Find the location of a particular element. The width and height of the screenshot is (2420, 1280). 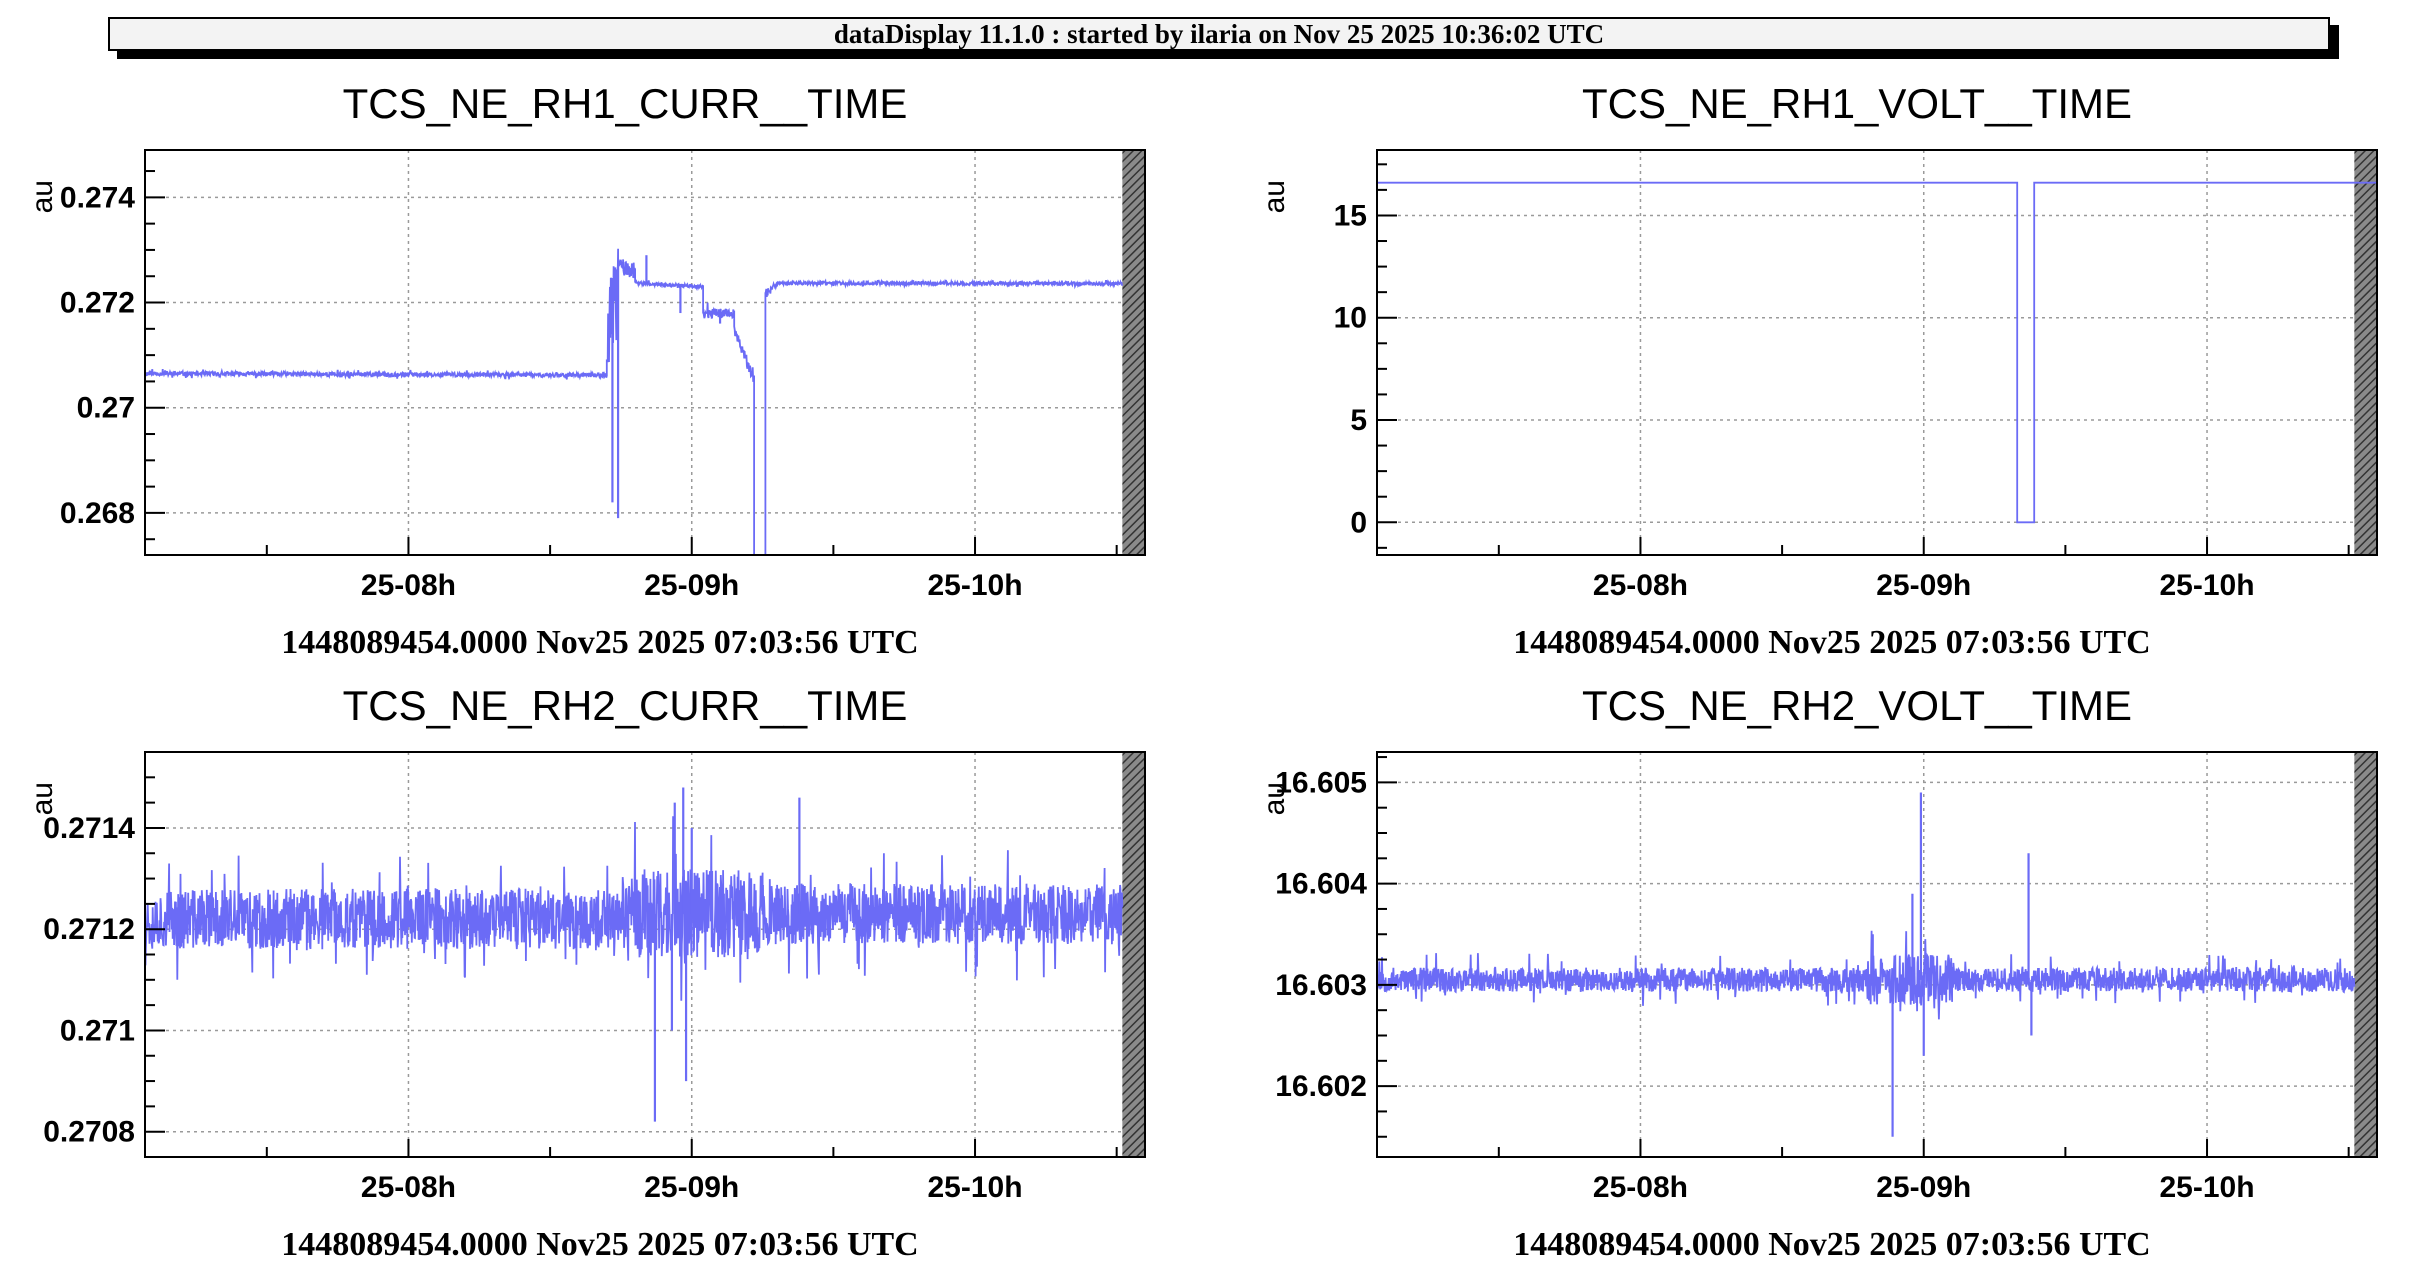

y-tick-label: 0.2708 is located at coordinates (89, 1132).